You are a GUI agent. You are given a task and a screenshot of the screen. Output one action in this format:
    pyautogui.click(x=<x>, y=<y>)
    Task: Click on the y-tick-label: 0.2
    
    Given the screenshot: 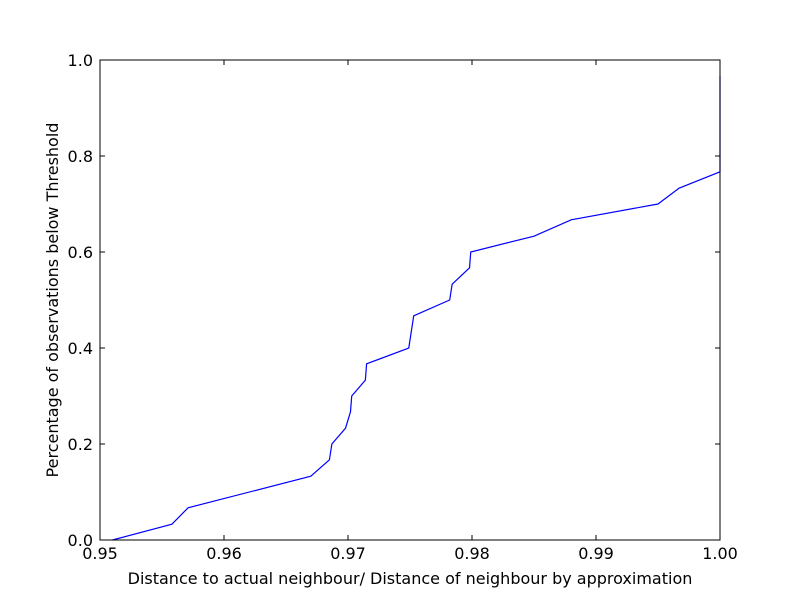 What is the action you would take?
    pyautogui.click(x=80, y=444)
    